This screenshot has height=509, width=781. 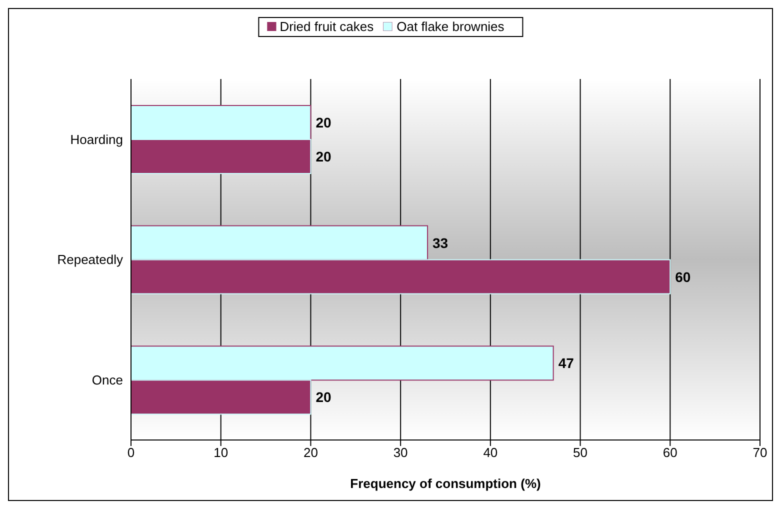 What do you see at coordinates (310, 452) in the screenshot?
I see `x-tick-label: 20` at bounding box center [310, 452].